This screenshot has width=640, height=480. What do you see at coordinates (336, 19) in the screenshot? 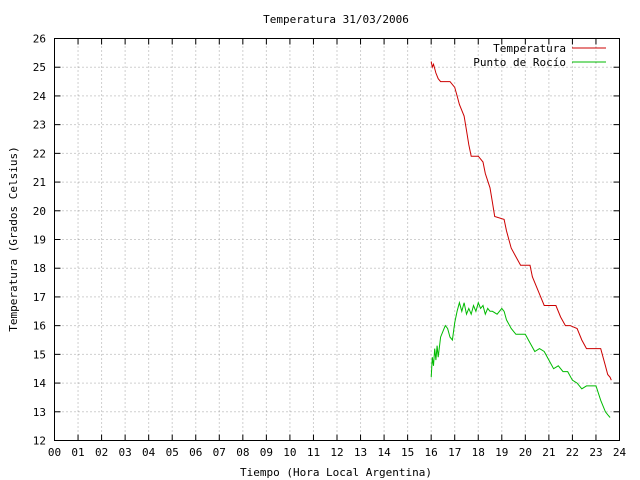
I see `chart-title: Temperatura 31/03/2006` at bounding box center [336, 19].